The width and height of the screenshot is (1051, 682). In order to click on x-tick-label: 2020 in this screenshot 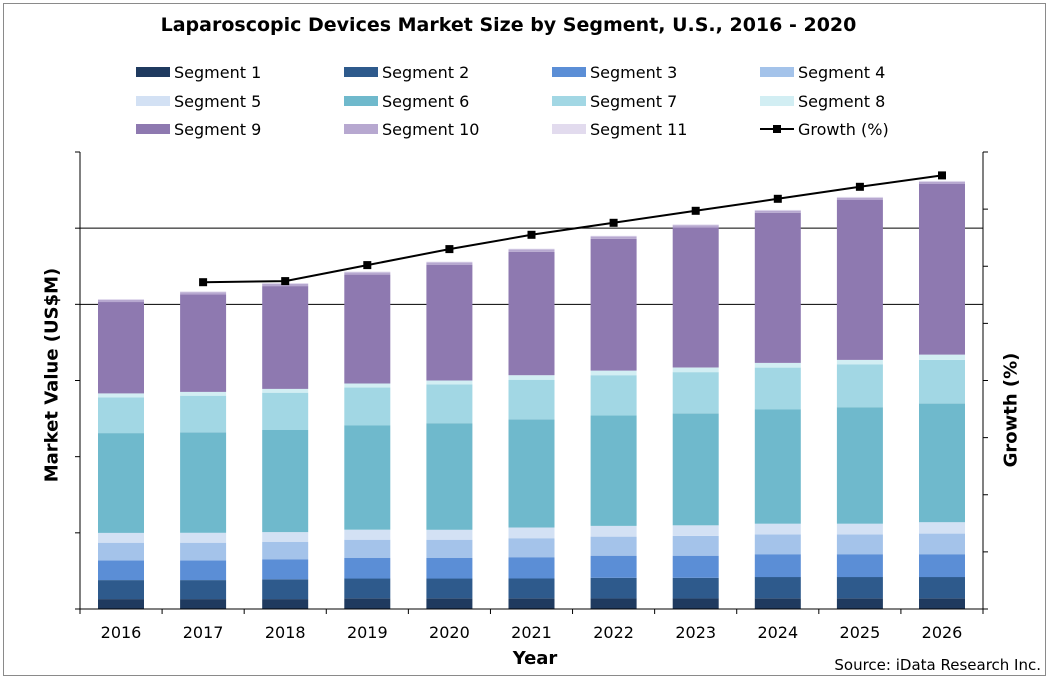, I will do `click(449, 632)`.